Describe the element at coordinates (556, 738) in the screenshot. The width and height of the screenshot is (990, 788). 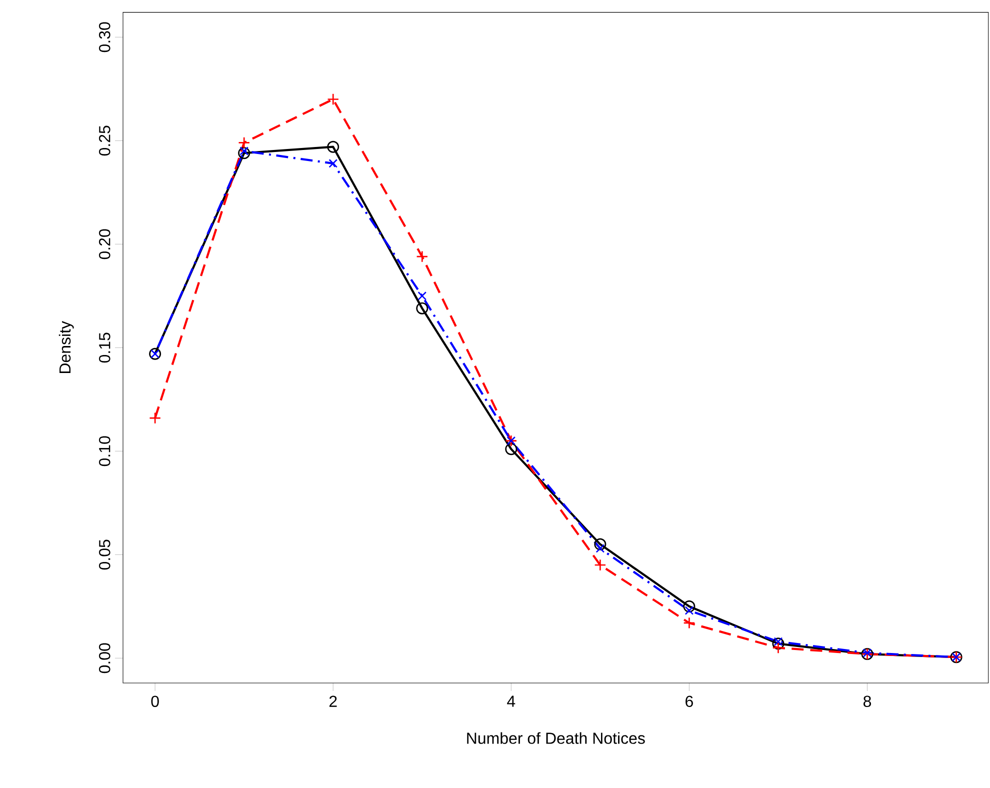
I see `x-axis-title: Number of Death Notices` at that location.